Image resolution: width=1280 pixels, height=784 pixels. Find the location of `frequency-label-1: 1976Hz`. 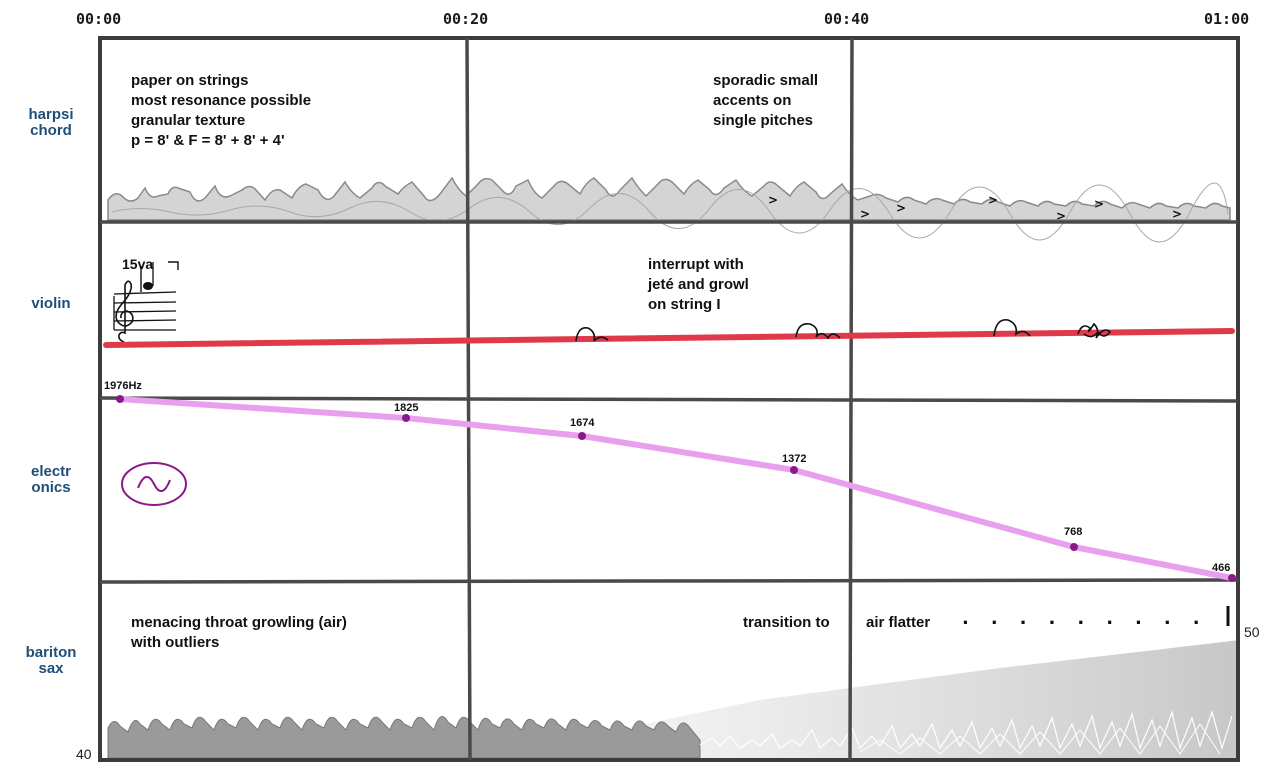

frequency-label-1: 1976Hz is located at coordinates (123, 386).